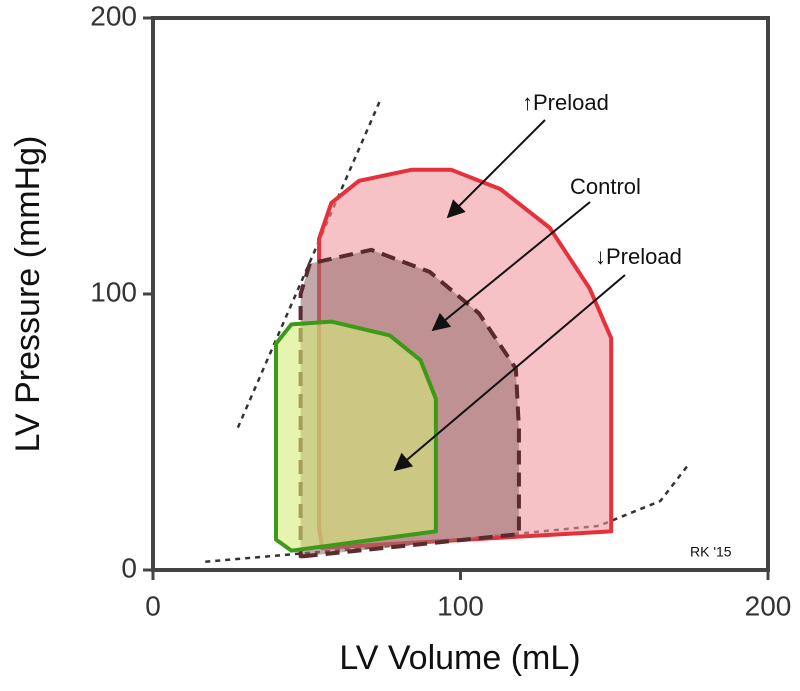  I want to click on y-tick-label: 100, so click(113, 291).